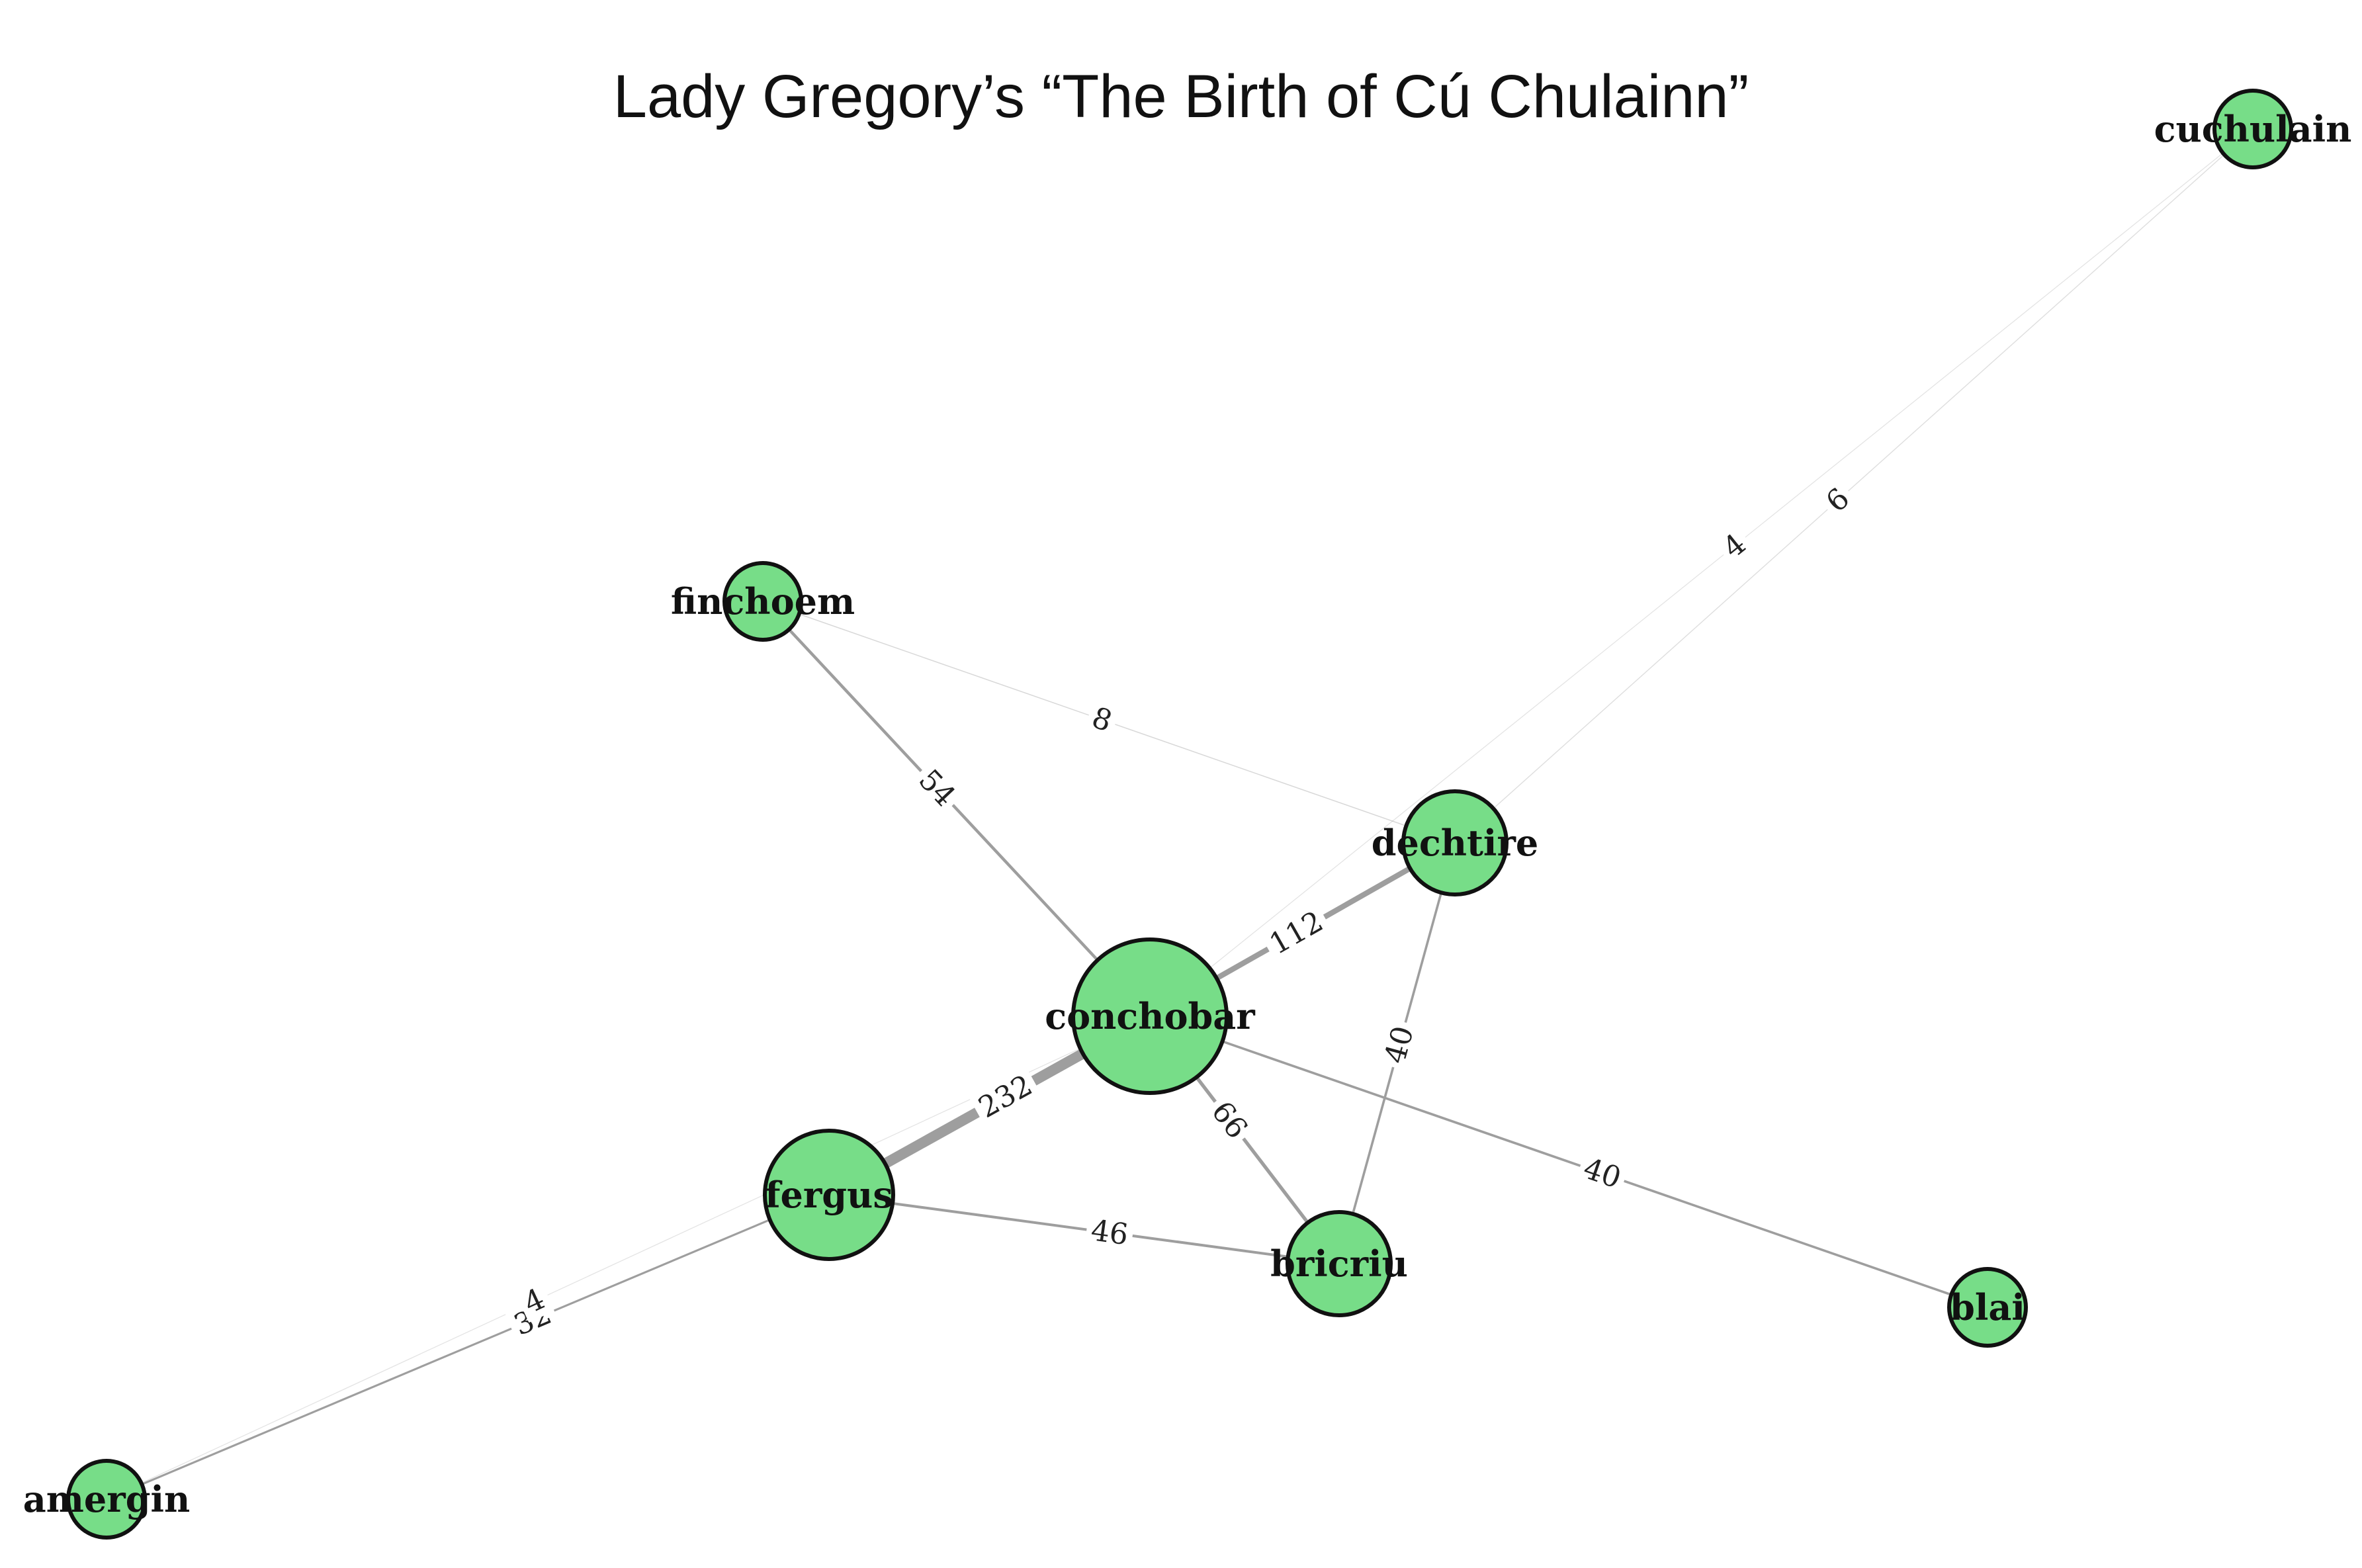  I want to click on node-blai: blai, so click(1987, 1307).